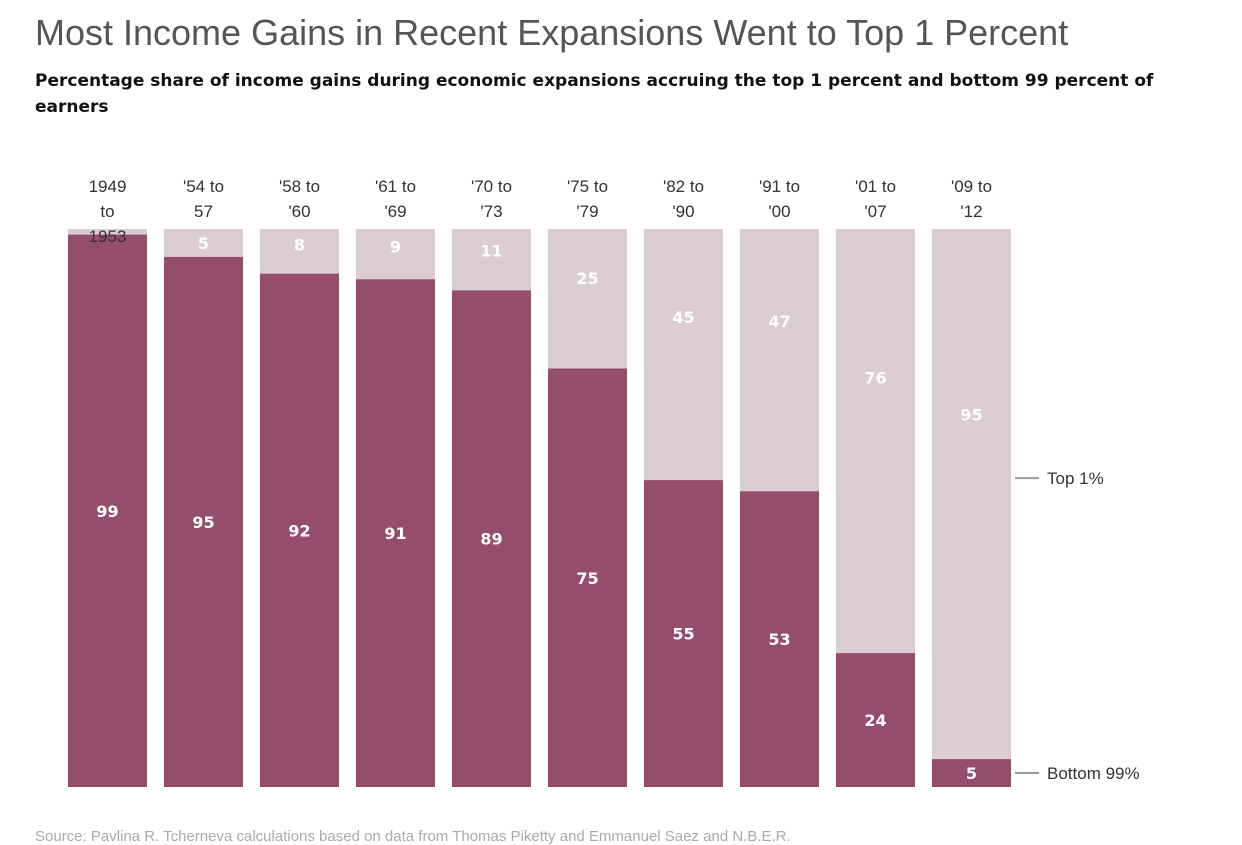  Describe the element at coordinates (395, 247) in the screenshot. I see `top-value-label: 9` at that location.